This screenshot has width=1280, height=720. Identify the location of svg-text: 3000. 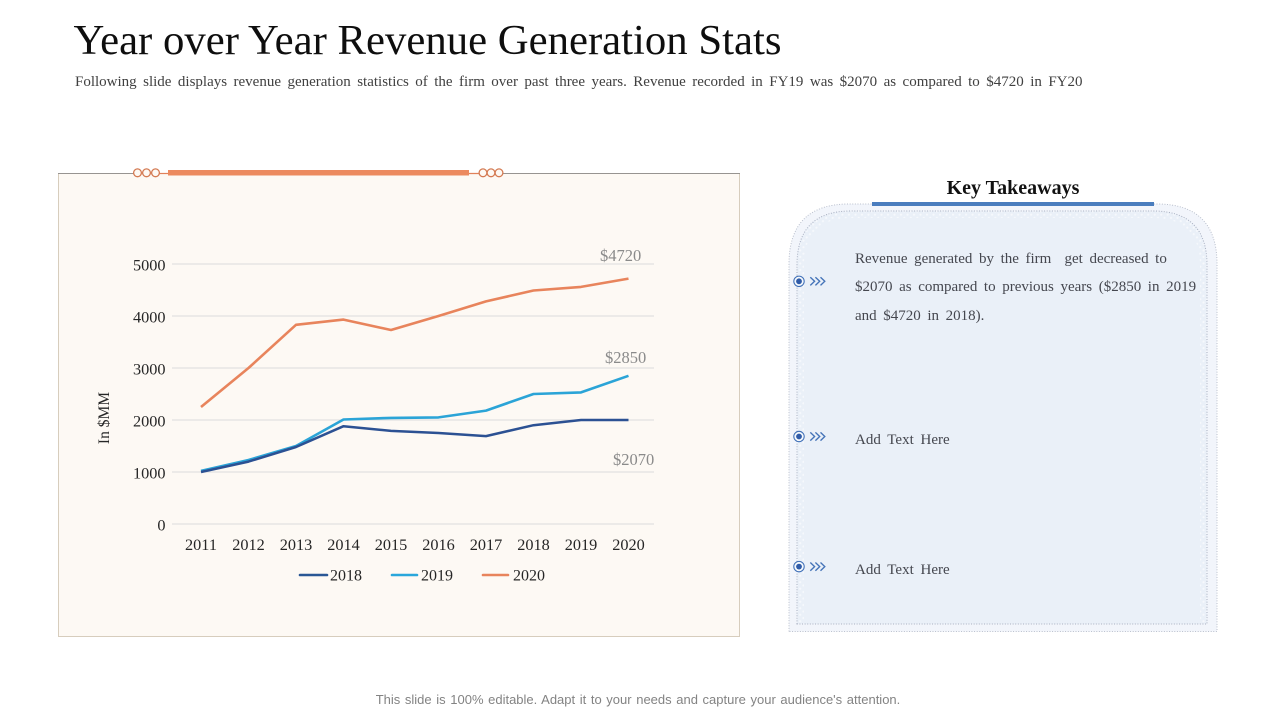
(149, 368).